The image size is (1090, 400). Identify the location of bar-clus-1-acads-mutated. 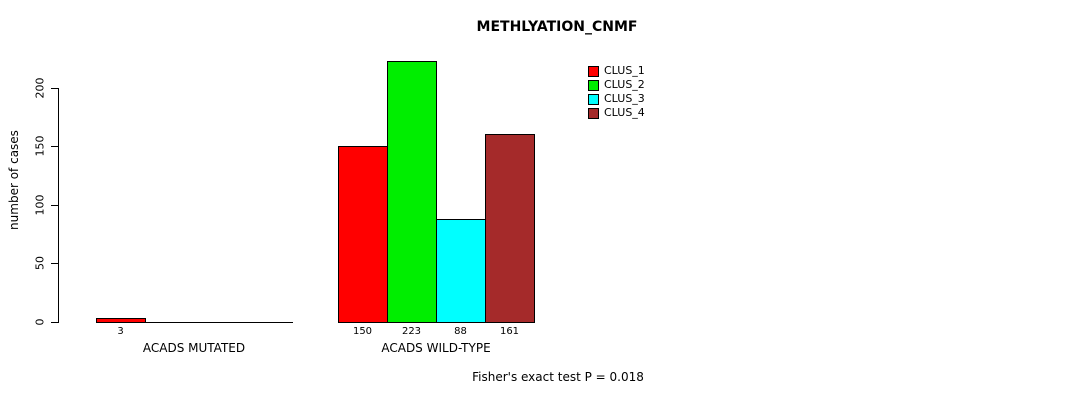
(121, 320).